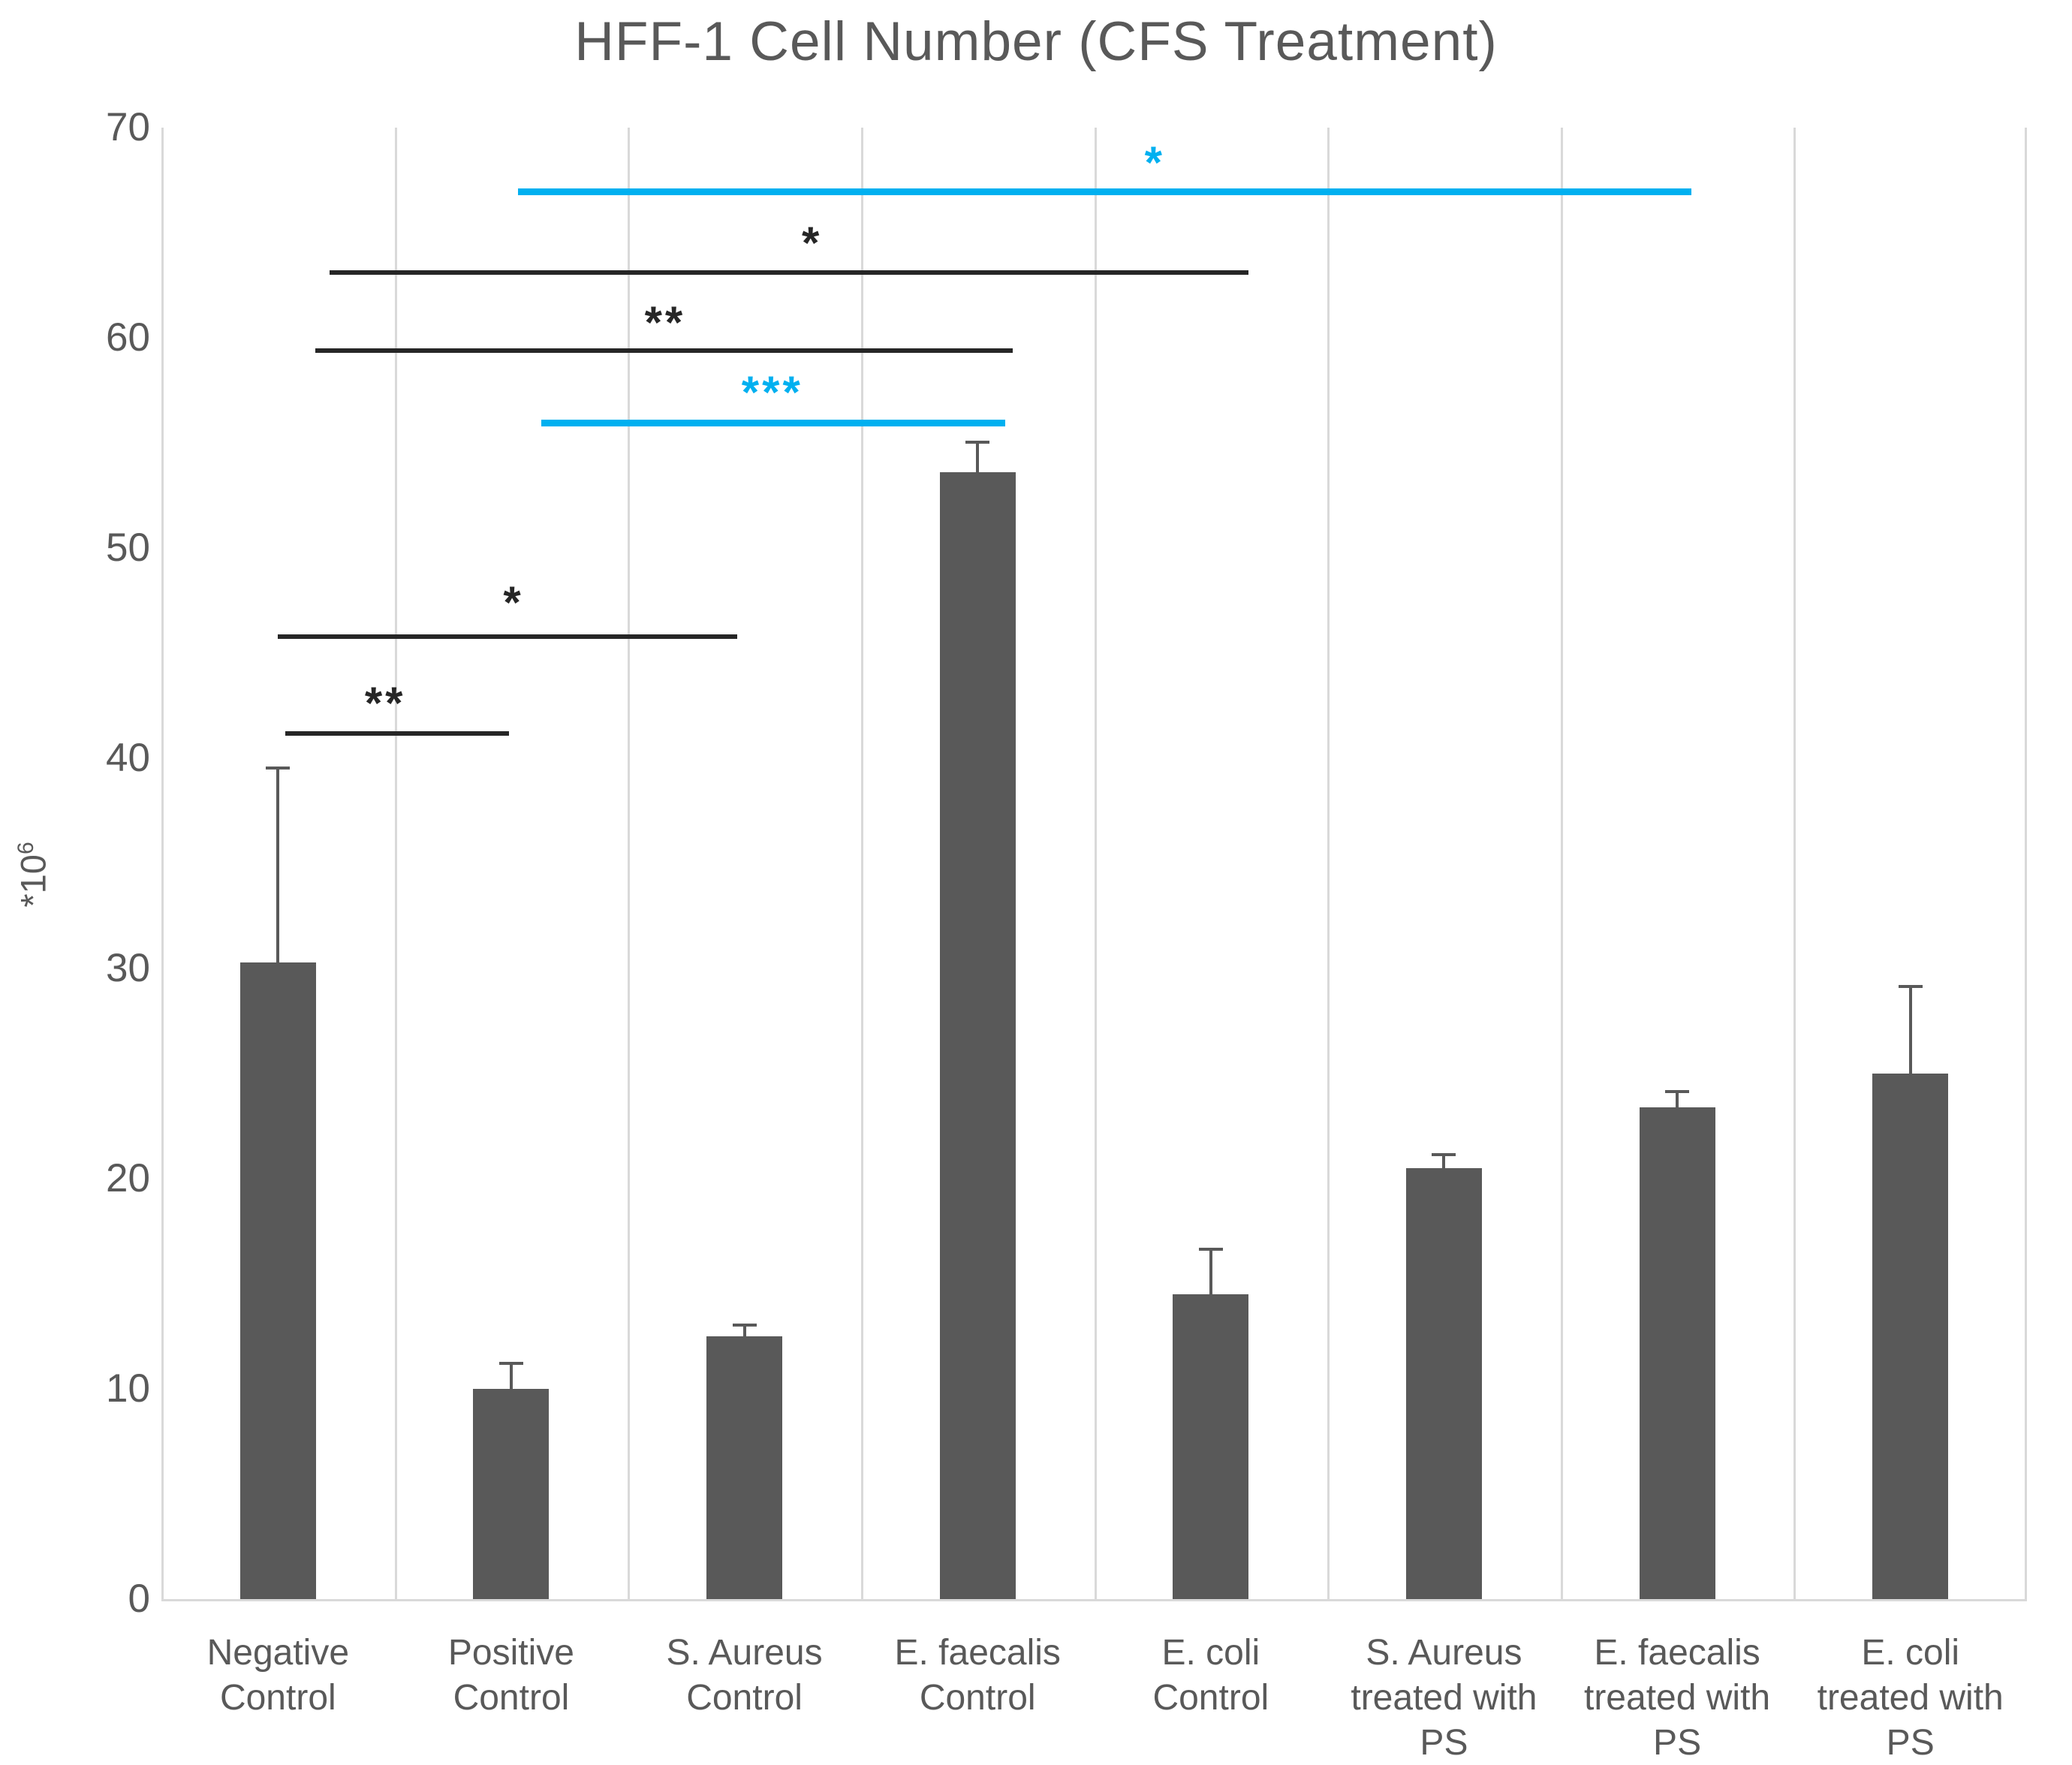 Image resolution: width=2072 pixels, height=1765 pixels. Describe the element at coordinates (33, 881) in the screenshot. I see `y-axis-title-base: *10` at that location.